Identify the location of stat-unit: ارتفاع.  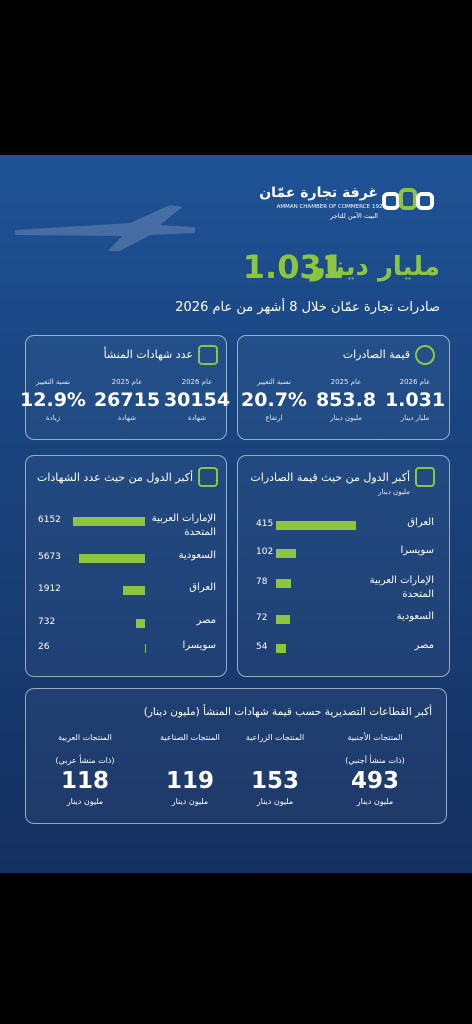
(274, 418).